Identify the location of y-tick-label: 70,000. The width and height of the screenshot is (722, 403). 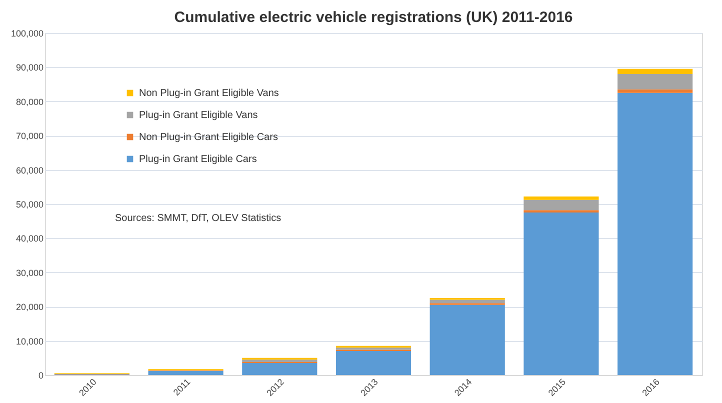
(30, 136).